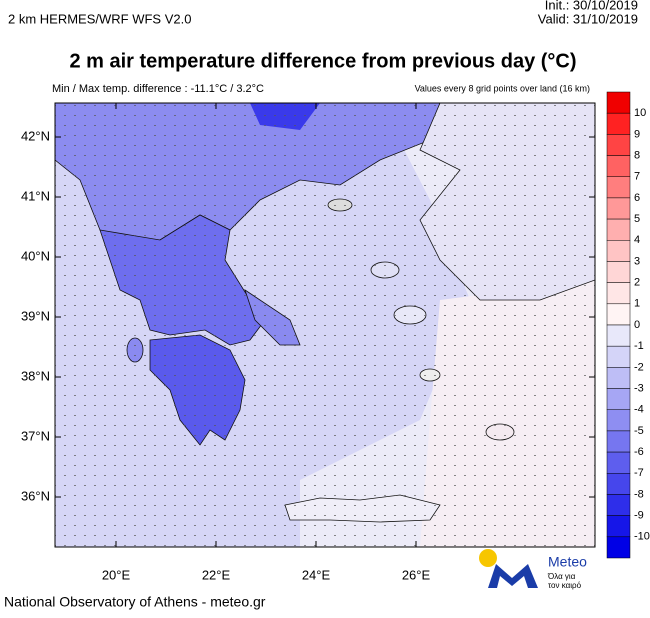  I want to click on lat-label: 38°N, so click(35, 375).